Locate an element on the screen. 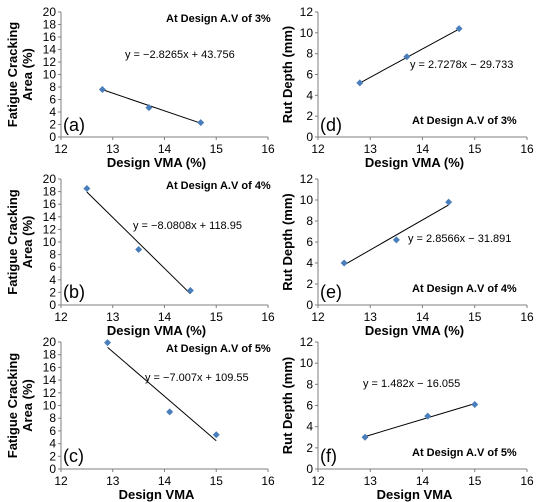  trend-equation: y = 1.482x − 16.055 is located at coordinates (411, 384).